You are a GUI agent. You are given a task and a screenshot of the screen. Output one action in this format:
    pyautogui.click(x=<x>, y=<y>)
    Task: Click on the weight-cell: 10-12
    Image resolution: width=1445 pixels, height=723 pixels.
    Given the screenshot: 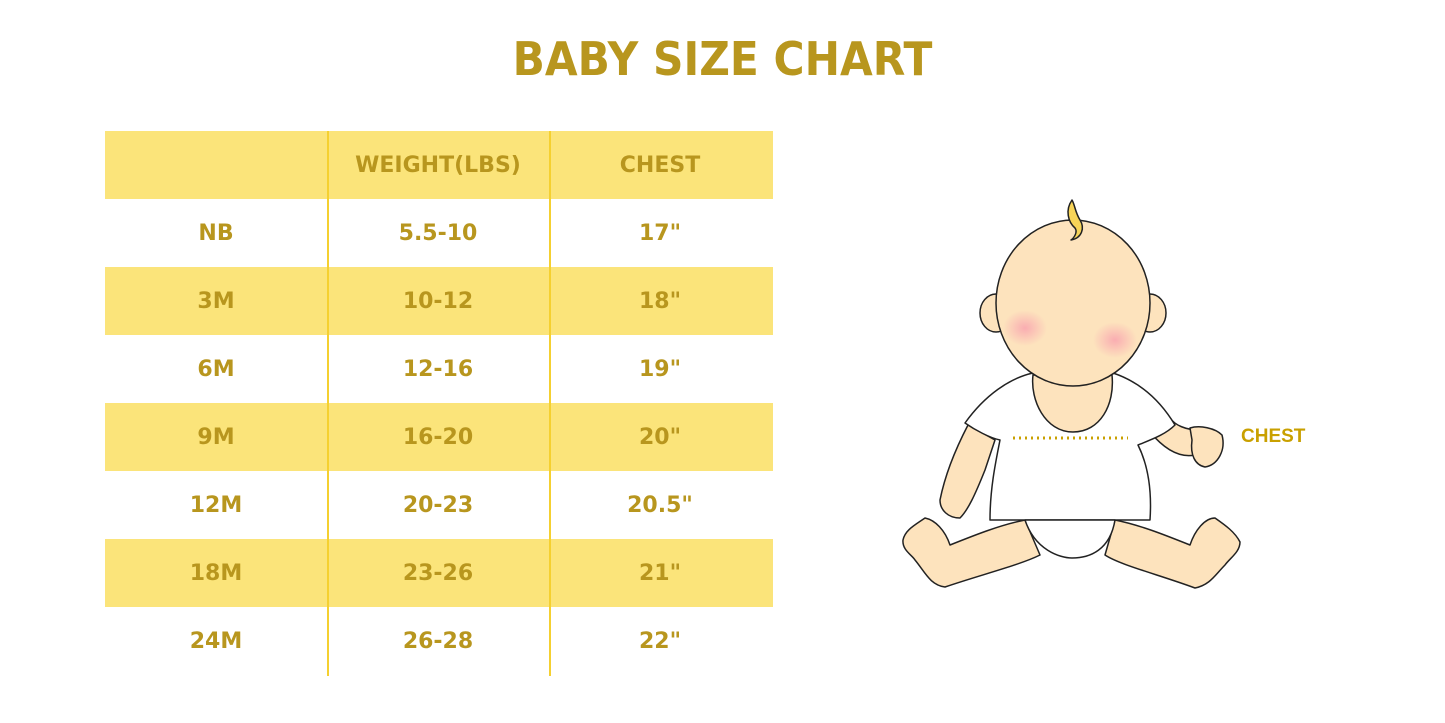 What is the action you would take?
    pyautogui.click(x=438, y=301)
    